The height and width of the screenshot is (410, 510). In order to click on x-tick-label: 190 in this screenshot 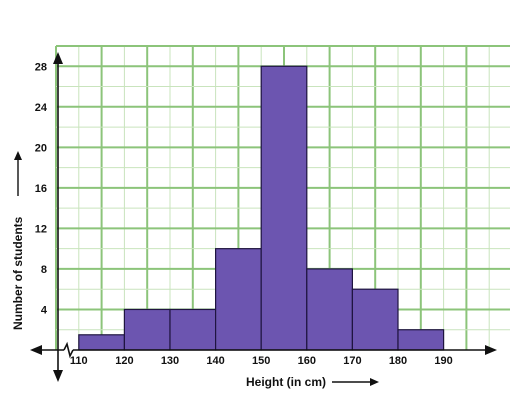, I will do `click(443, 361)`.